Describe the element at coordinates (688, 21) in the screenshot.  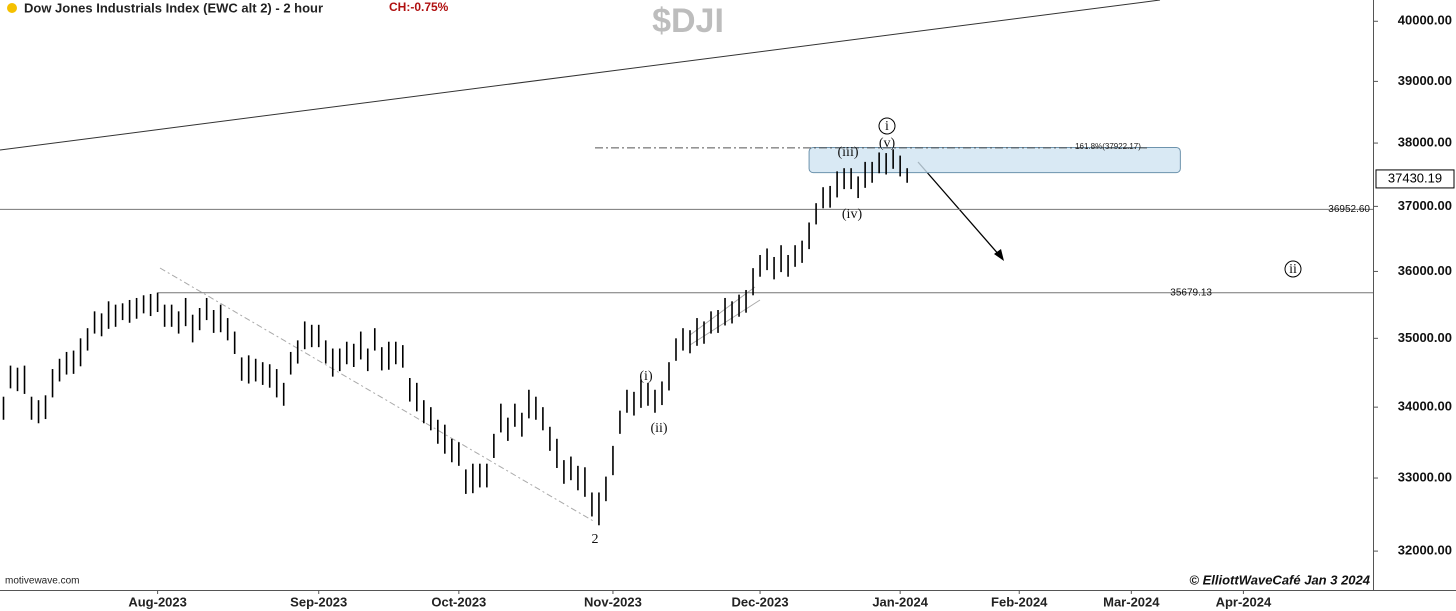
I see `symbol-watermark: $DJI` at that location.